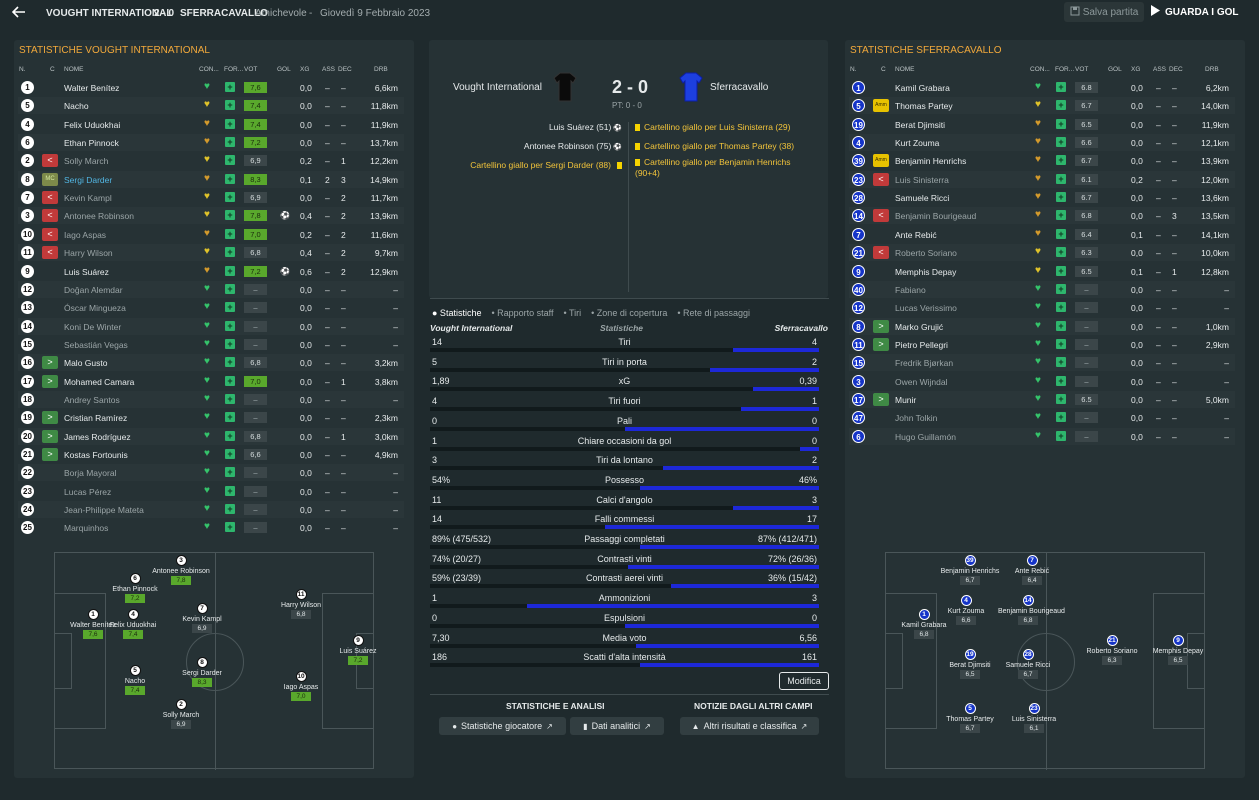 This screenshot has width=1259, height=800. Describe the element at coordinates (96, 418) in the screenshot. I see `player-name: Cristian Ramírez` at that location.